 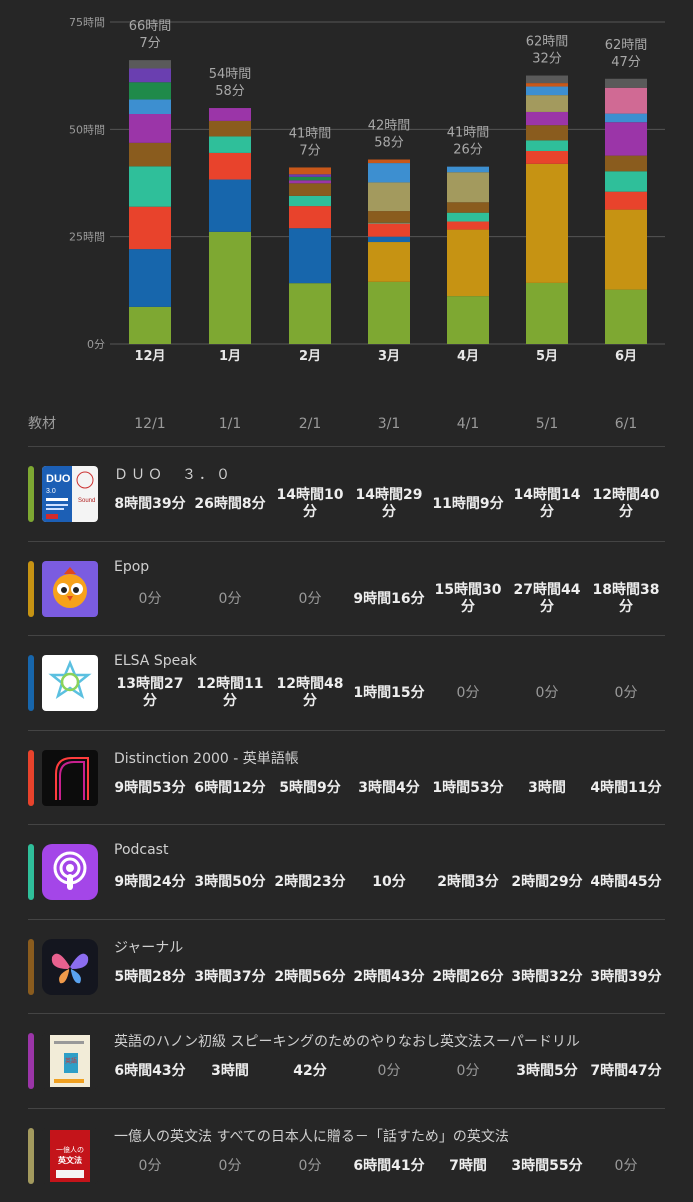 I want to click on total-label: 41時間 26分, so click(x=468, y=142).